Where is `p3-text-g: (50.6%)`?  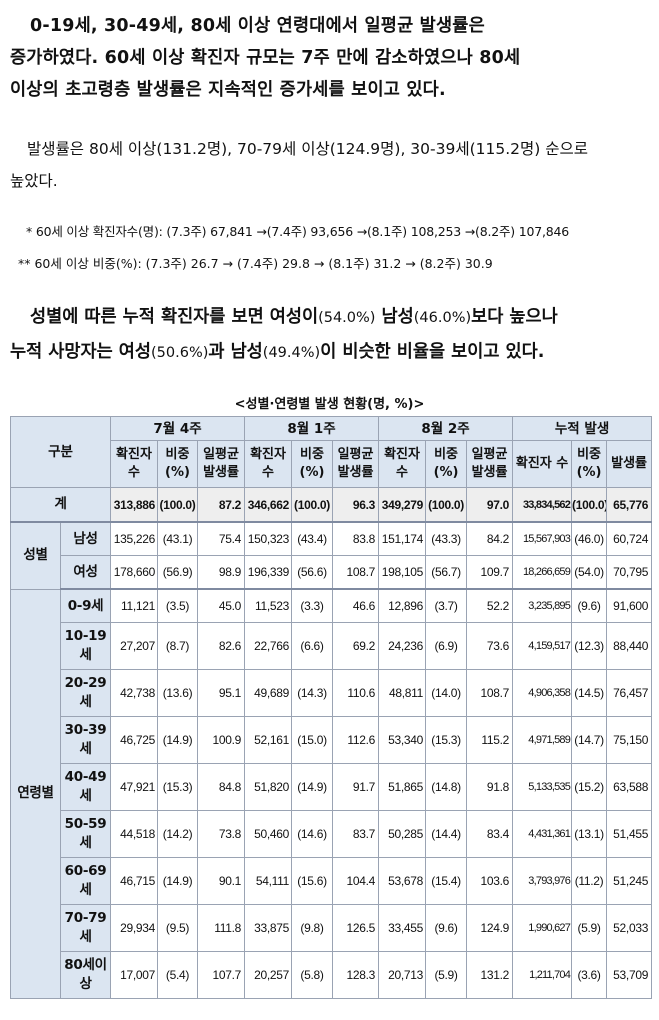 p3-text-g: (50.6%) is located at coordinates (180, 353).